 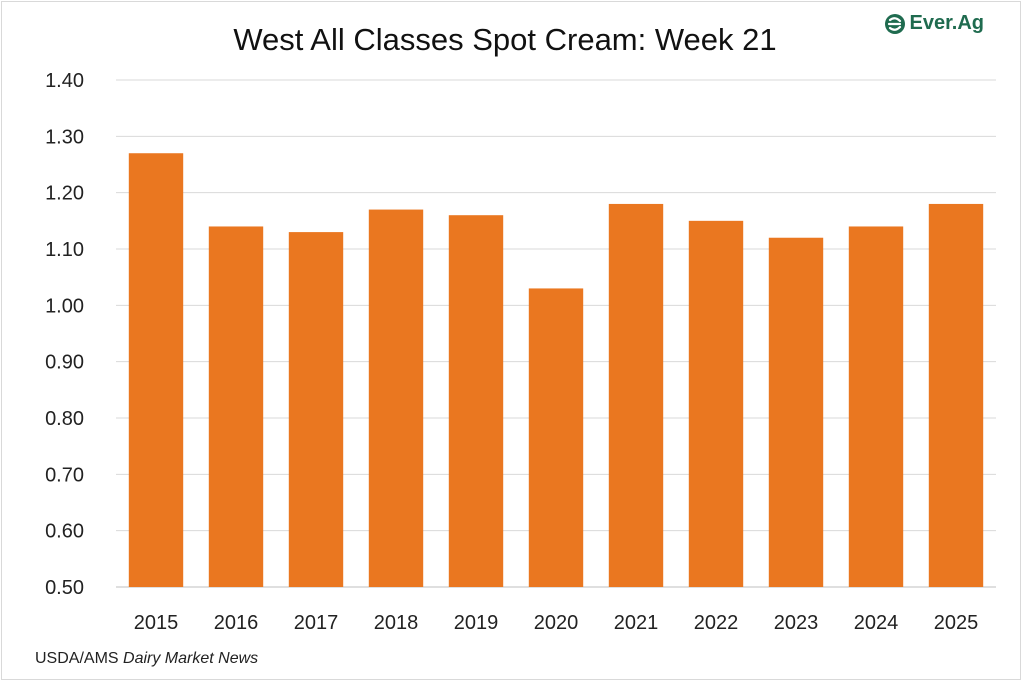 What do you see at coordinates (716, 623) in the screenshot?
I see `x-tick-label: 2022` at bounding box center [716, 623].